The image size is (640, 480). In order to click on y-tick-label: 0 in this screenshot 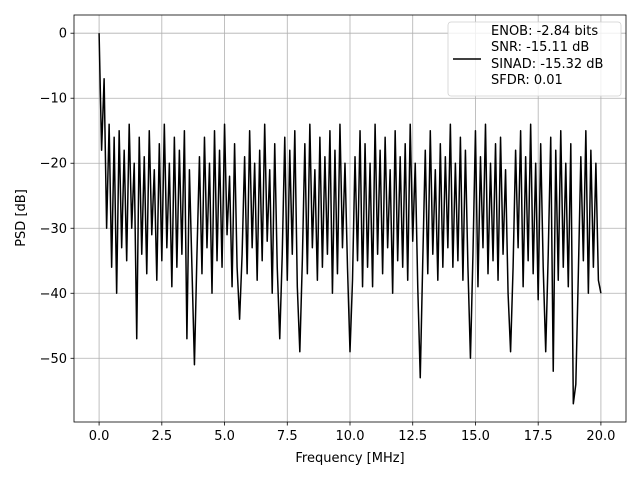, I will do `click(63, 34)`.